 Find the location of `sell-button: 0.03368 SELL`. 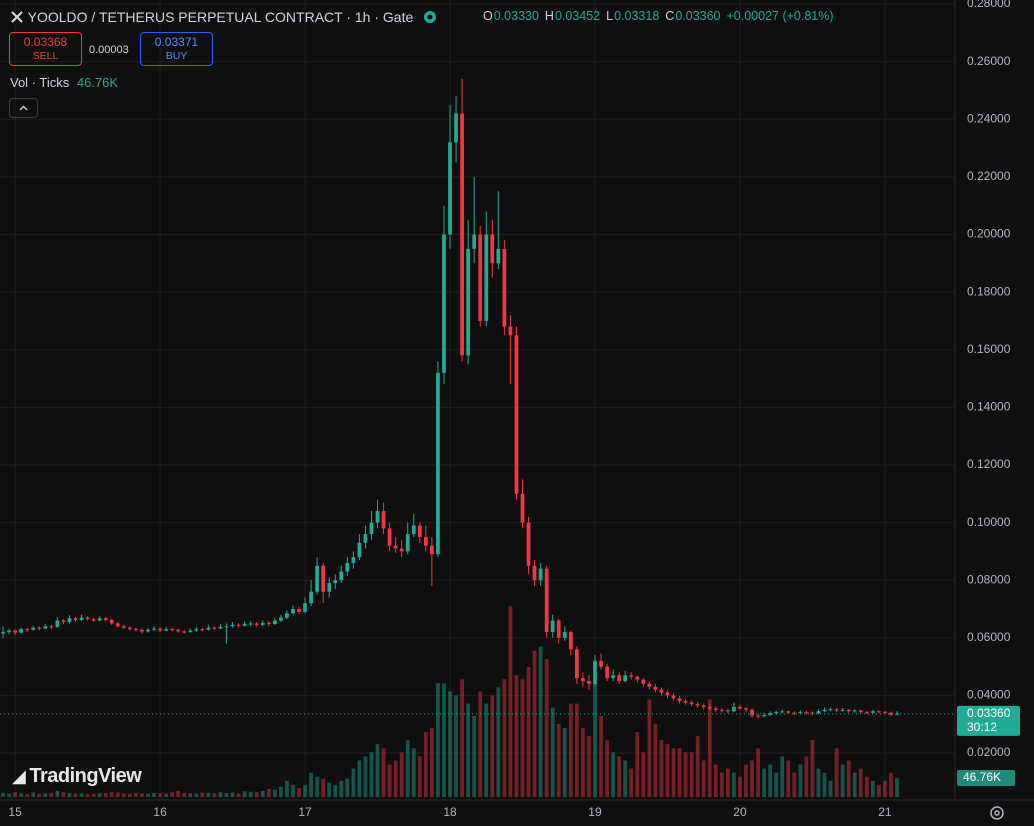

sell-button: 0.03368 SELL is located at coordinates (45, 49).